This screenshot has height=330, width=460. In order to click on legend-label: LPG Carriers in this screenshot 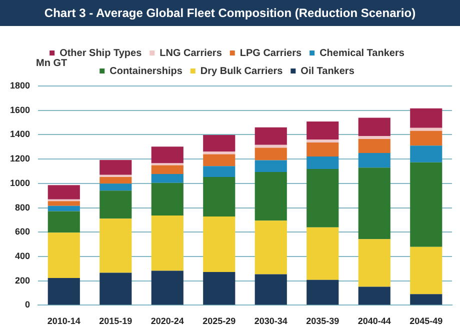, I will do `click(271, 53)`.